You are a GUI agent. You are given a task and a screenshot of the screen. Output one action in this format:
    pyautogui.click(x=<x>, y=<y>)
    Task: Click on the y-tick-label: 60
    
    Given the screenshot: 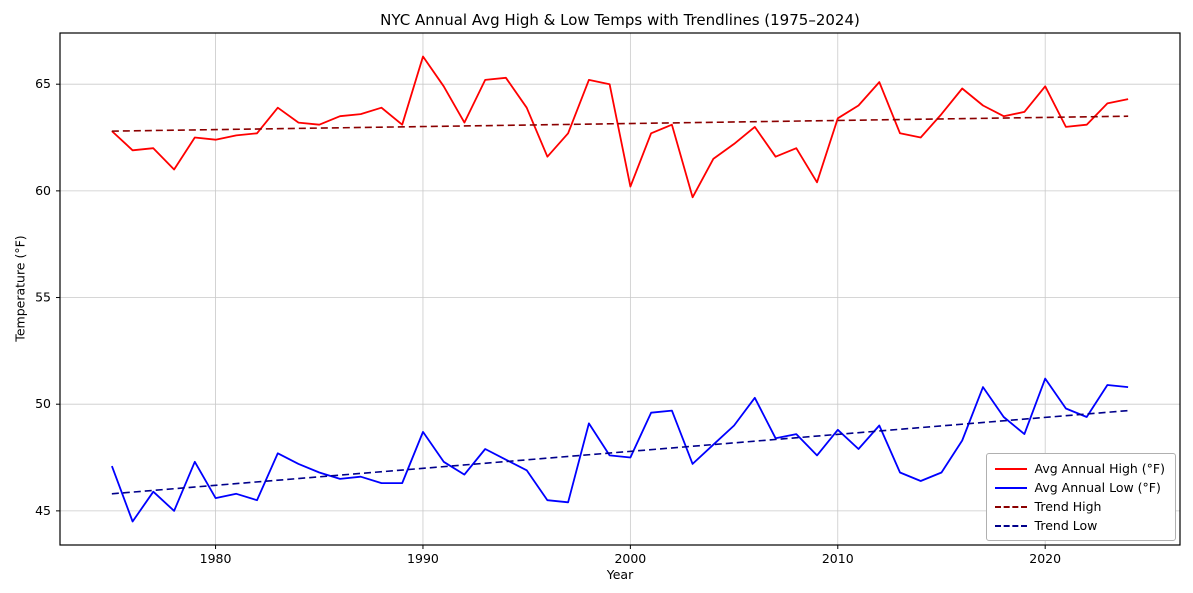 What is the action you would take?
    pyautogui.click(x=43, y=190)
    